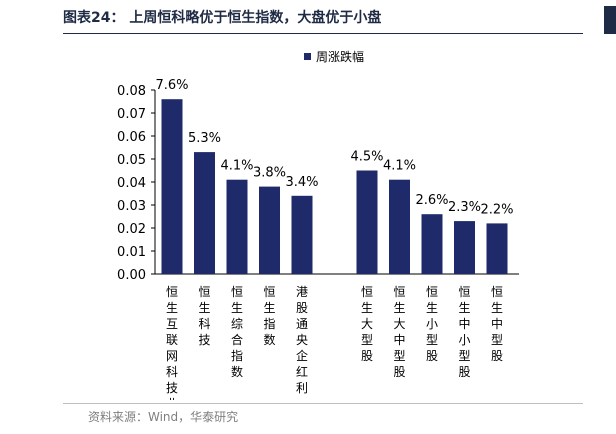 The height and width of the screenshot is (434, 616). Describe the element at coordinates (131, 91) in the screenshot. I see `y-tick-label: 0.08` at that location.